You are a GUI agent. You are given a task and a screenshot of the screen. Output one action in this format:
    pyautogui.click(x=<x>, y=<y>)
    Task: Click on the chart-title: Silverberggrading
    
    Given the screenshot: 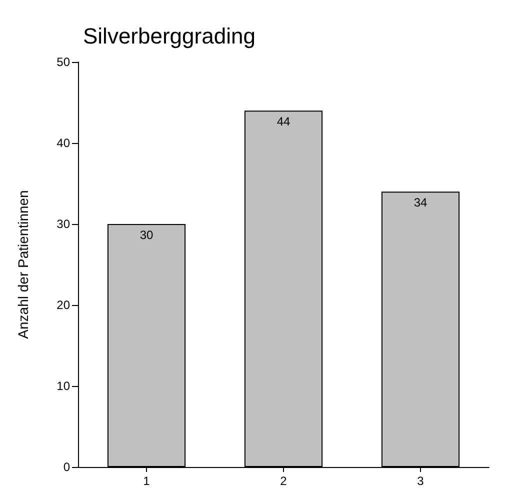 What is the action you would take?
    pyautogui.click(x=169, y=36)
    